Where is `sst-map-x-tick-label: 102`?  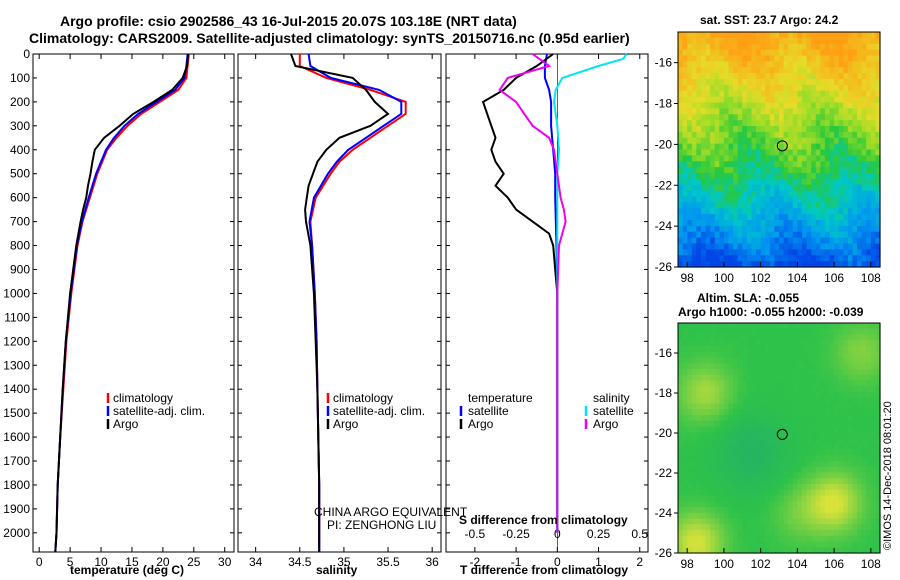
sst-map-x-tick-label: 102 is located at coordinates (761, 278).